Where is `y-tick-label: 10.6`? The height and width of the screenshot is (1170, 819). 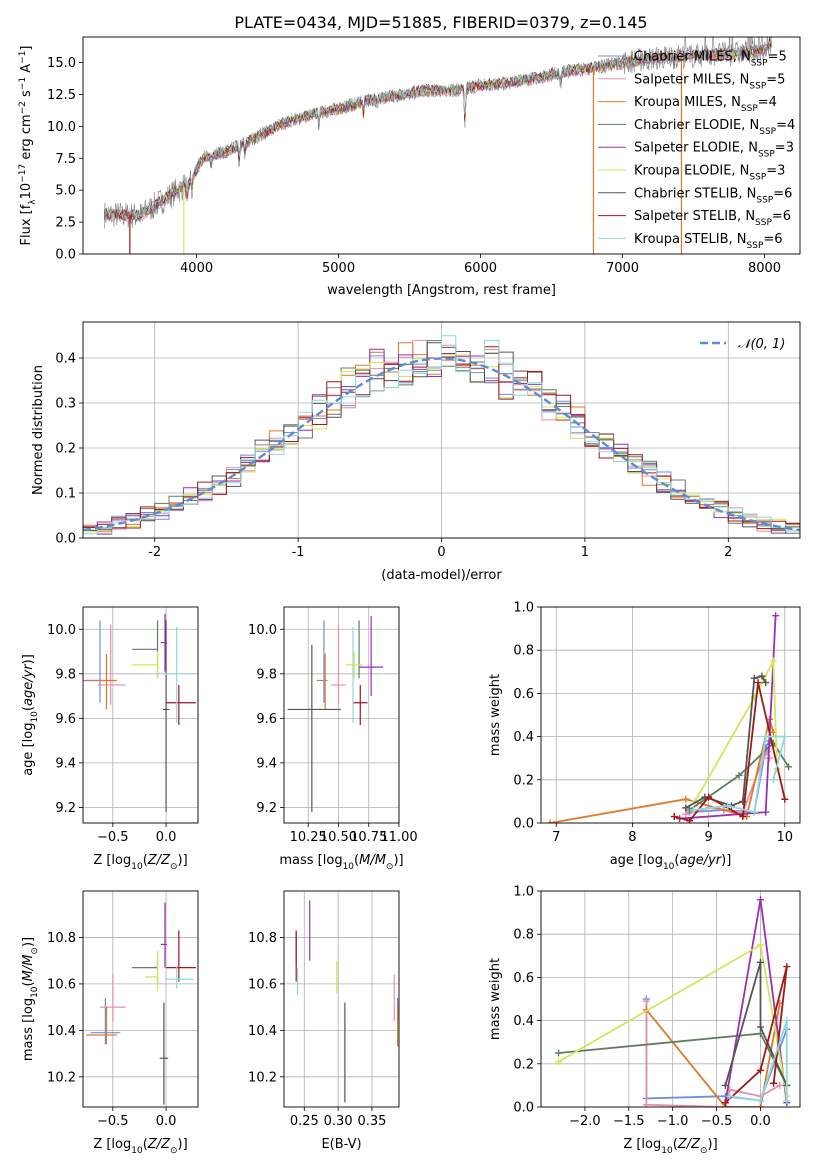 y-tick-label: 10.6 is located at coordinates (262, 984).